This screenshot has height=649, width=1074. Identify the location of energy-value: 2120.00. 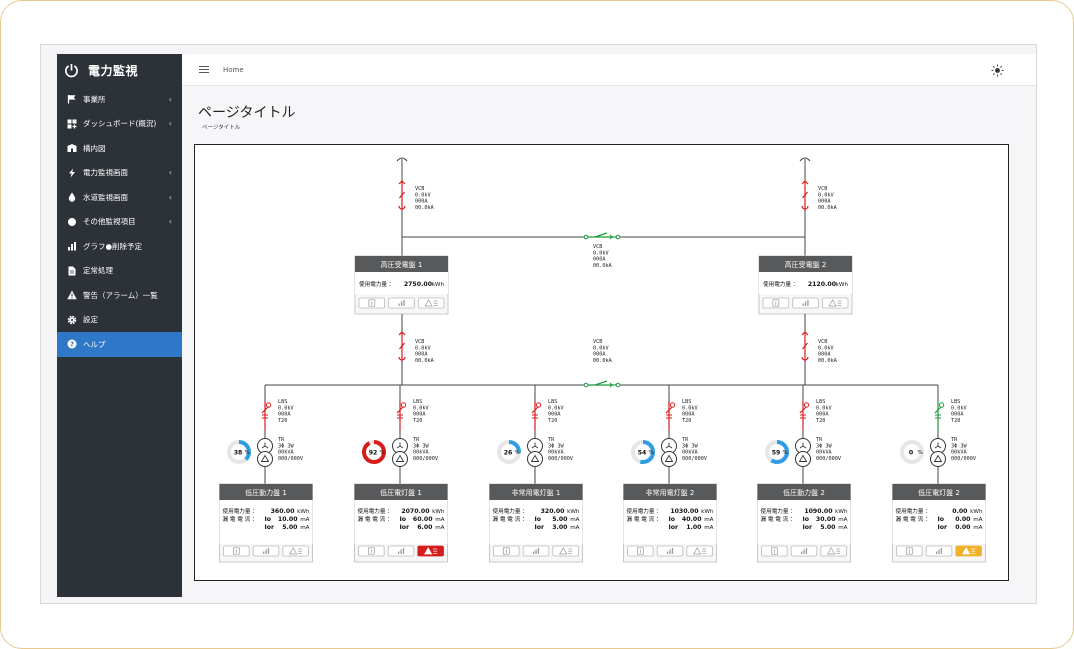
(822, 284).